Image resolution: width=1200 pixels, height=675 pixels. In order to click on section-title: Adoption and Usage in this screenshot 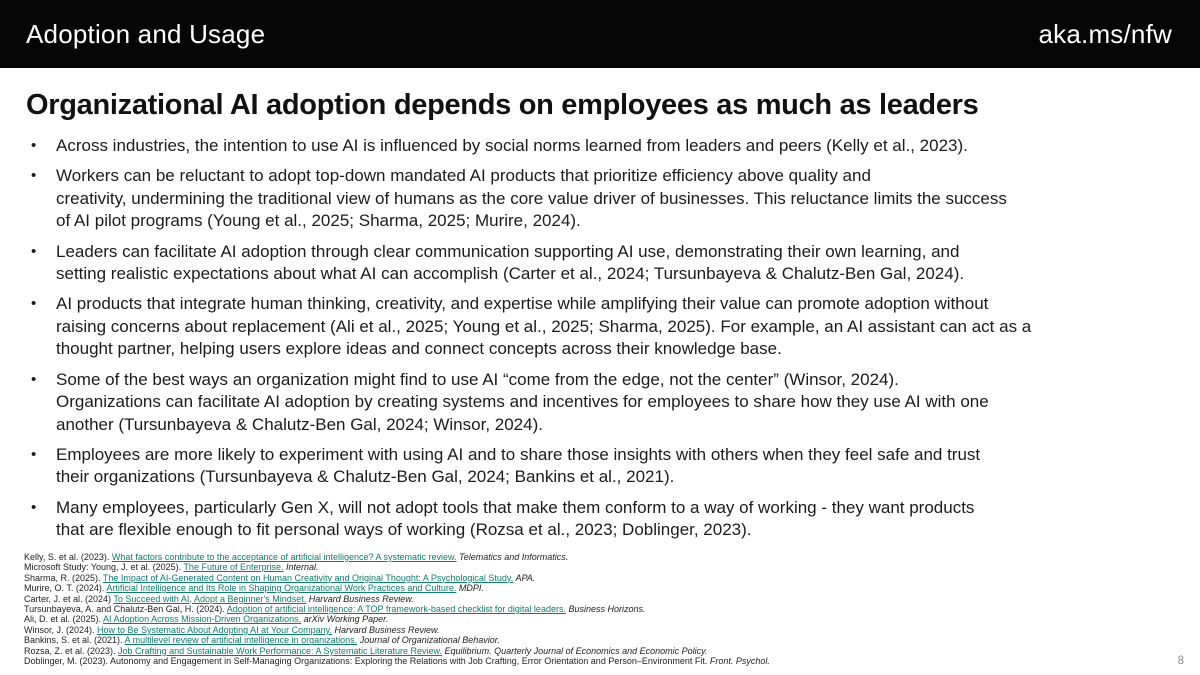, I will do `click(146, 33)`.